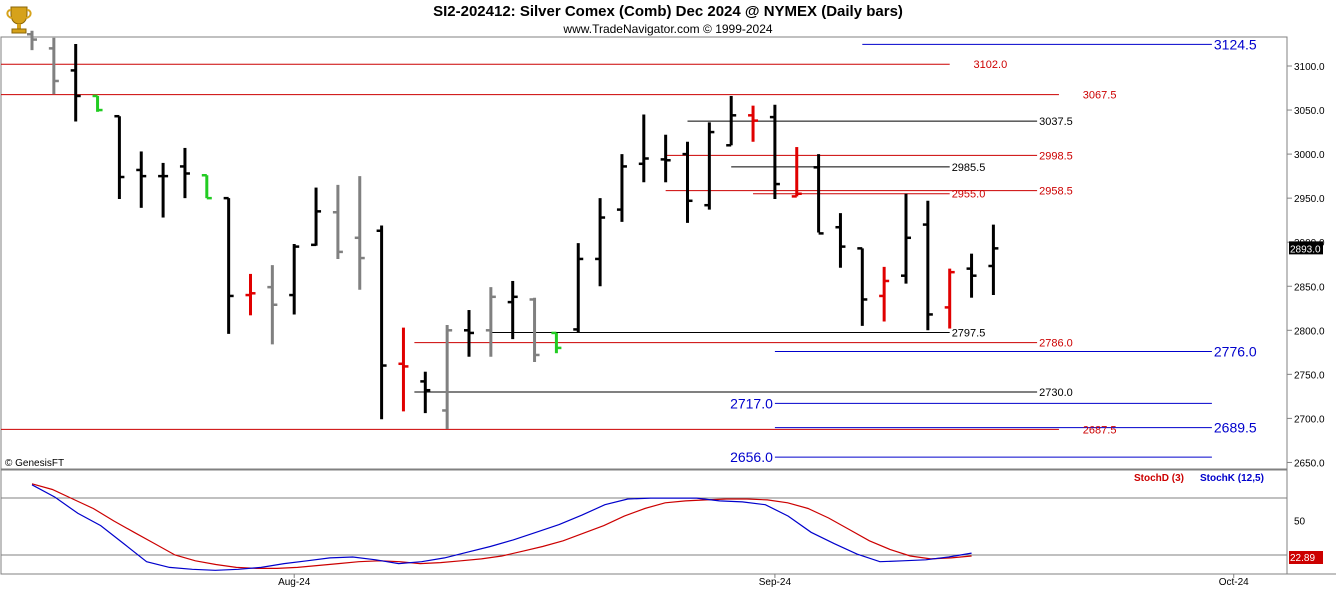 The height and width of the screenshot is (591, 1336). I want to click on price-level-label: 3102.0, so click(991, 65).